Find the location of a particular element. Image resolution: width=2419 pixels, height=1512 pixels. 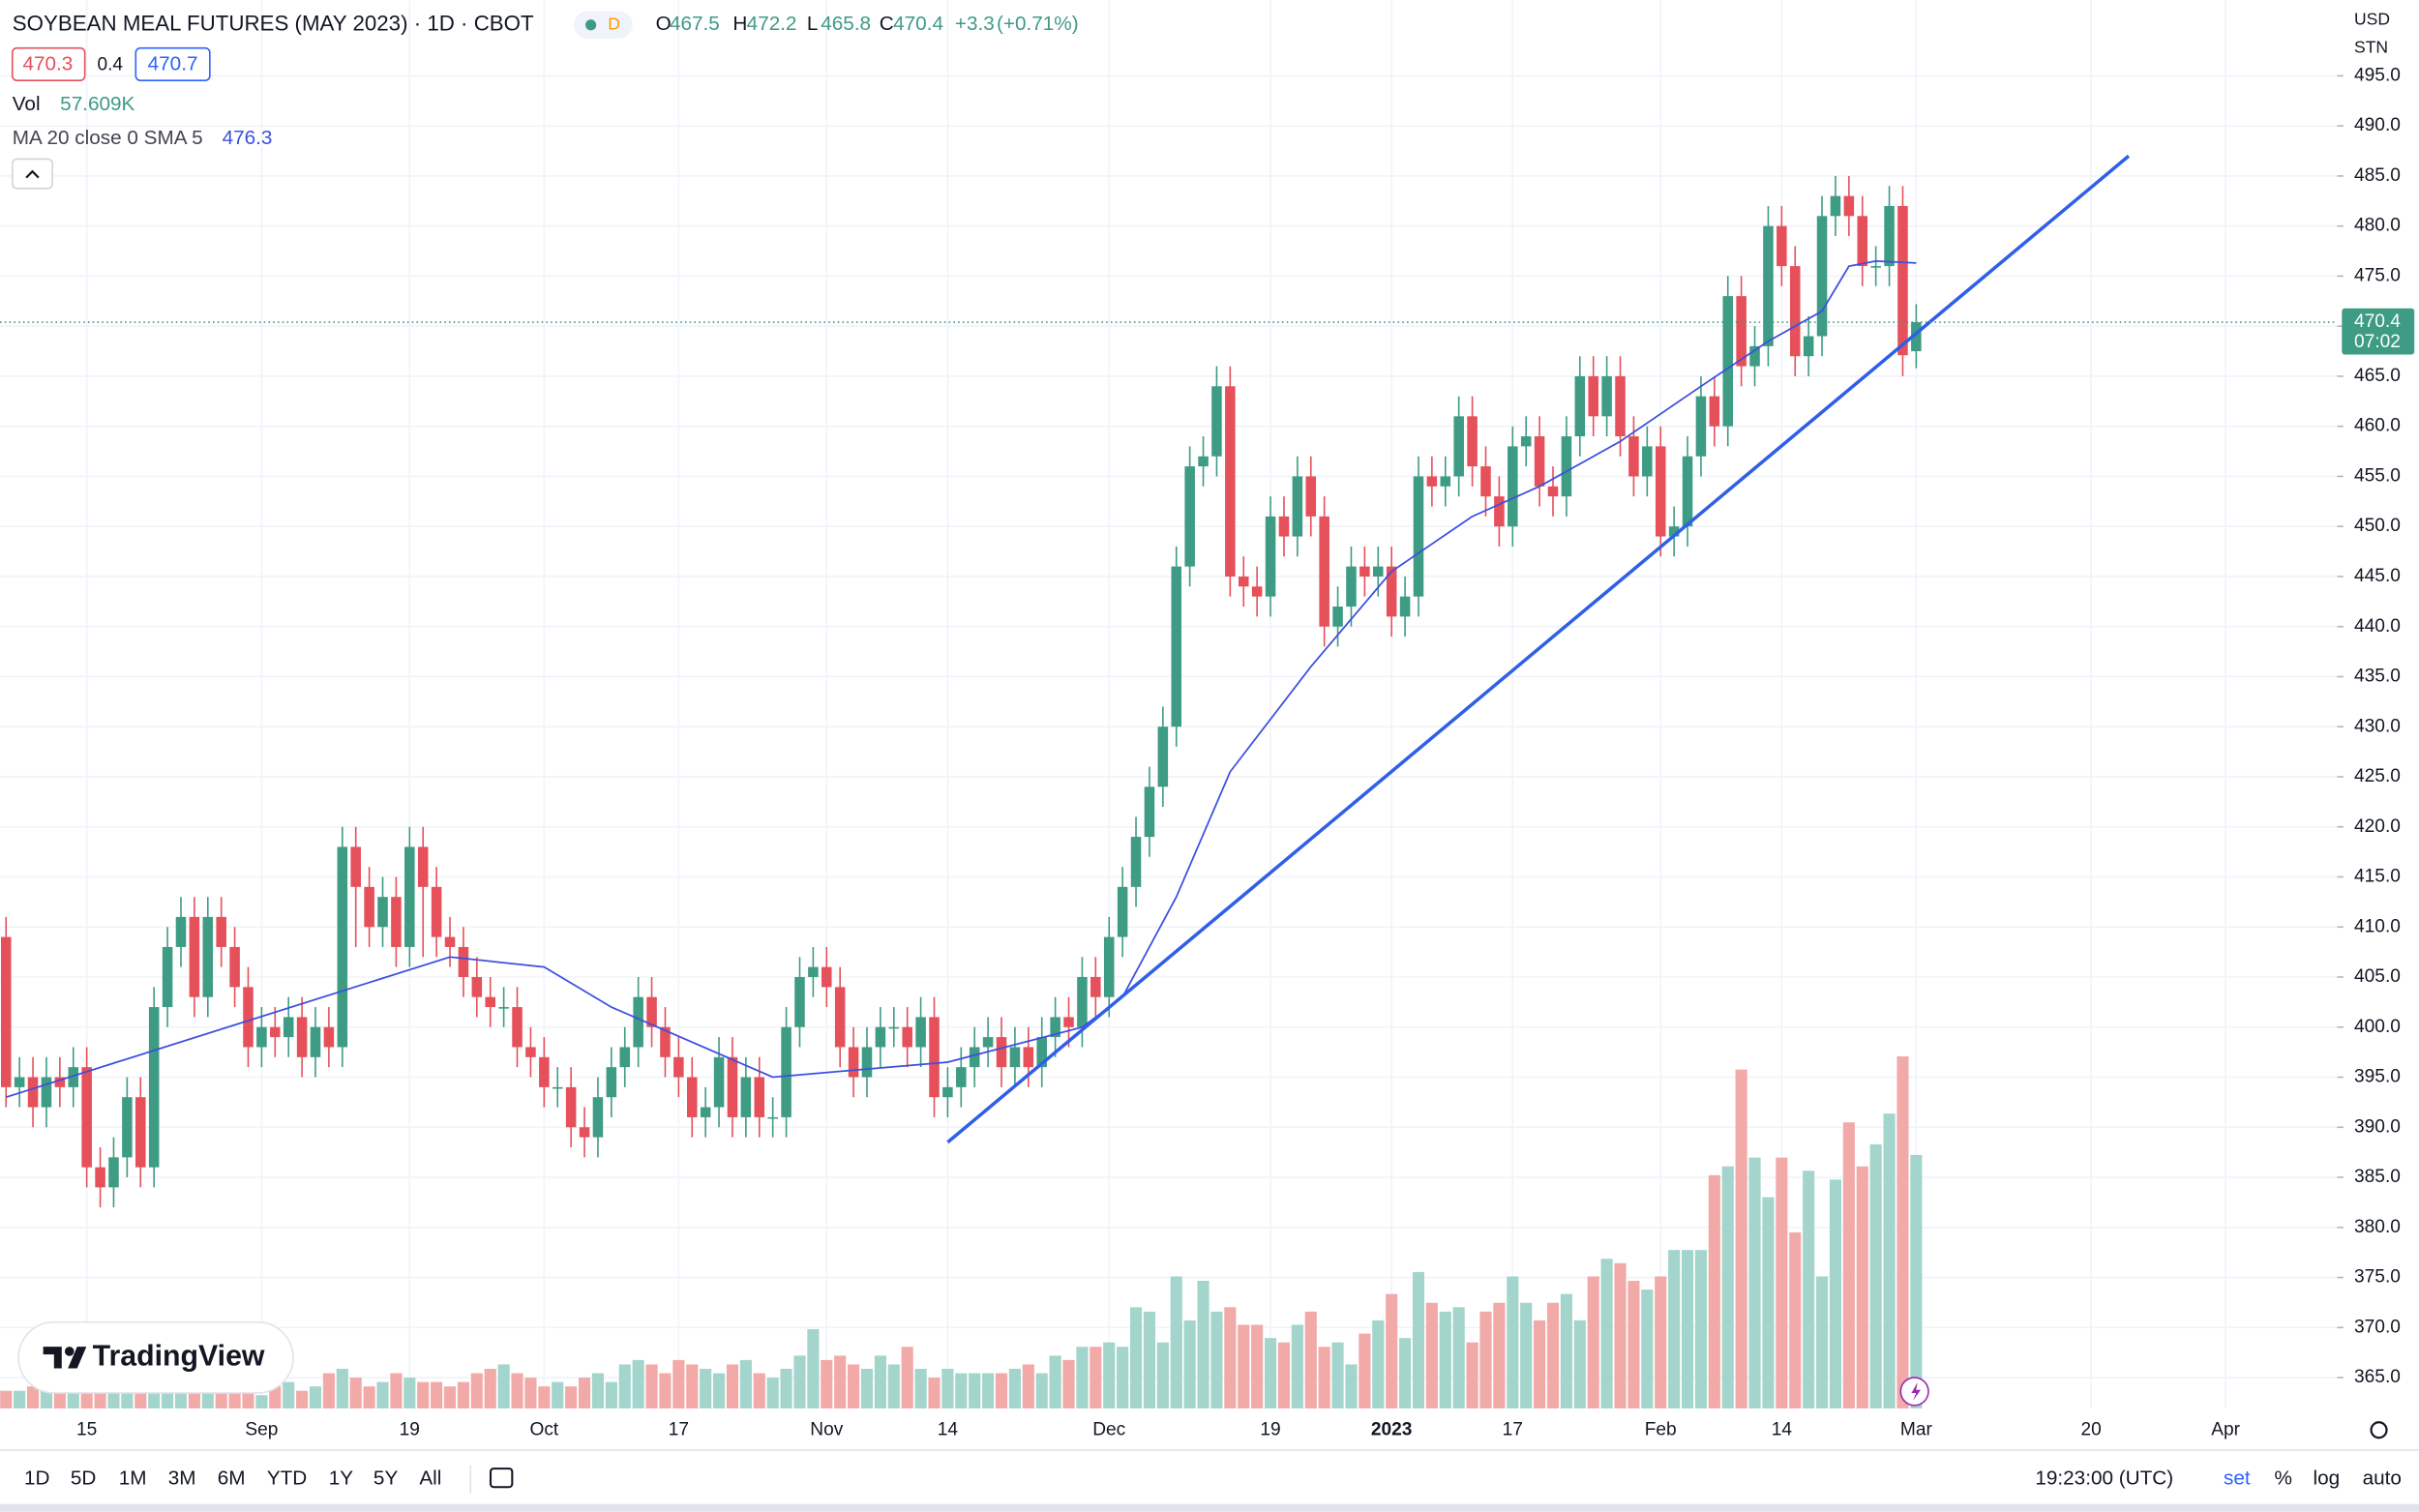

bid: 470.3 is located at coordinates (47, 64).